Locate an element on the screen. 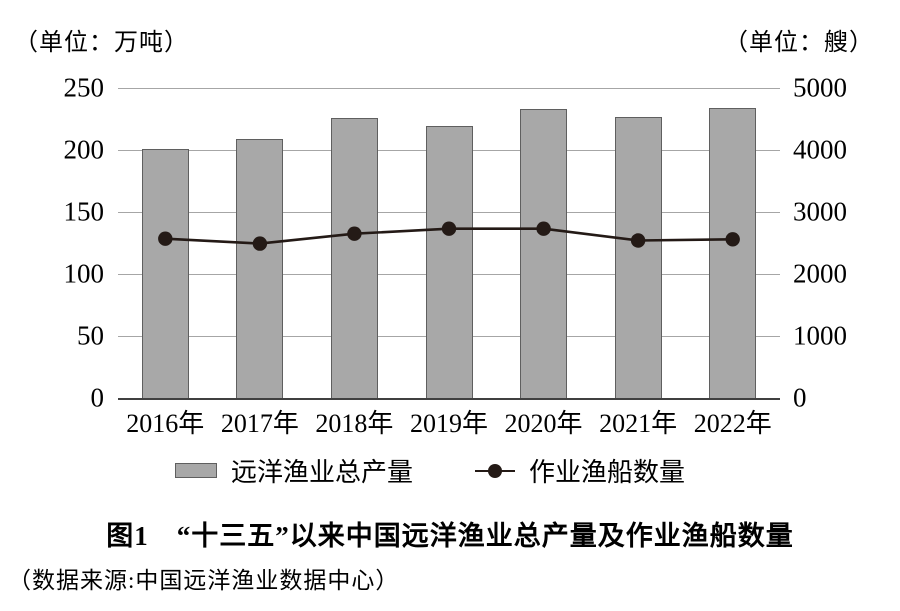 Image resolution: width=900 pixels, height=611 pixels. left-axis-tick-label: 0 is located at coordinates (97, 397).